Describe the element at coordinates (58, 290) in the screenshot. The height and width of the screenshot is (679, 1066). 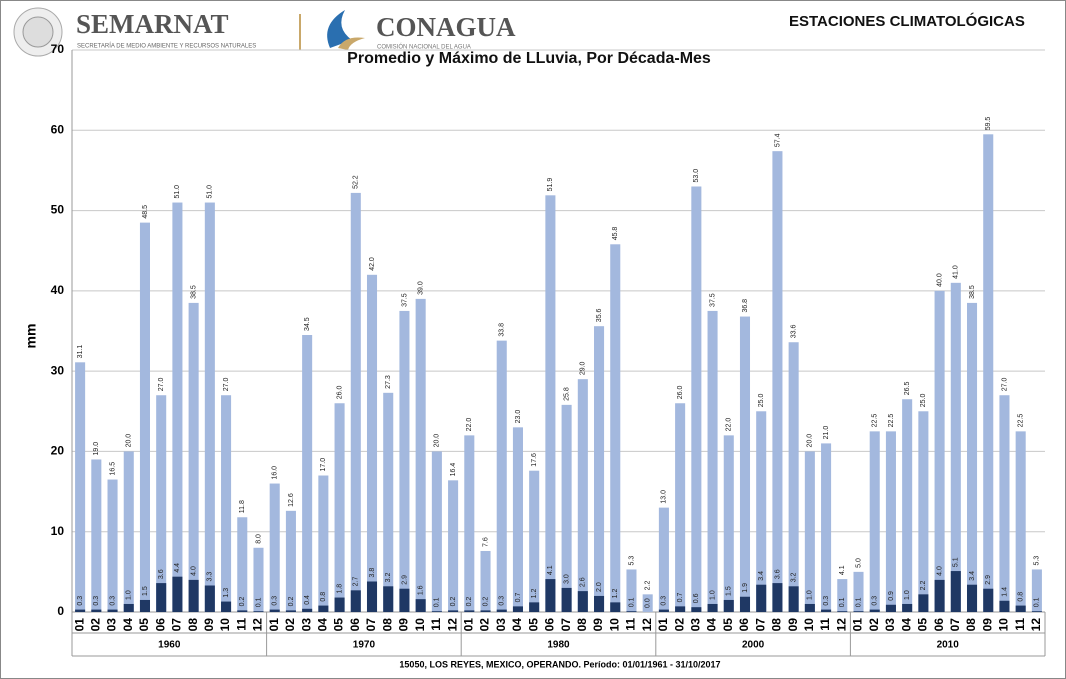
I see `y-tick-label: 40` at that location.